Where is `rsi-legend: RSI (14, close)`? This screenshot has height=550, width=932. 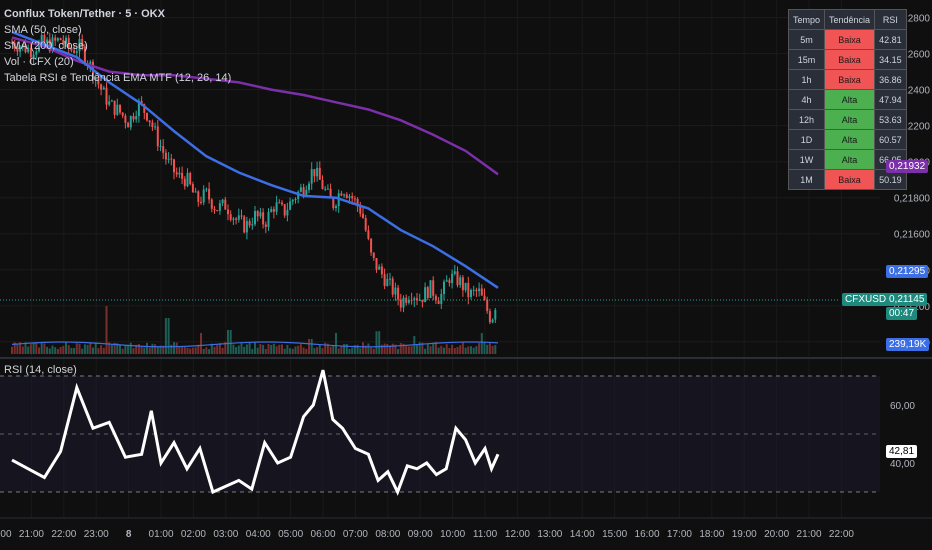
rsi-legend: RSI (14, close) is located at coordinates (40, 370).